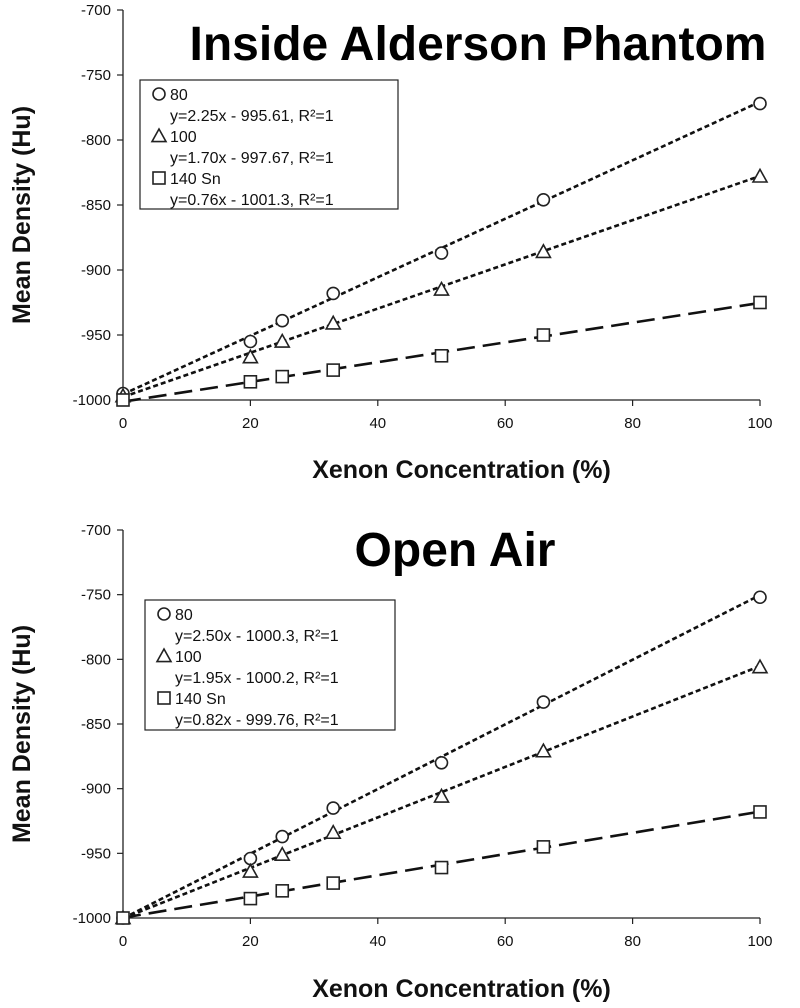 Image resolution: width=800 pixels, height=1008 pixels. I want to click on legend-trendline-equation: y=2.25x - 995.61, R²=1, so click(252, 116).